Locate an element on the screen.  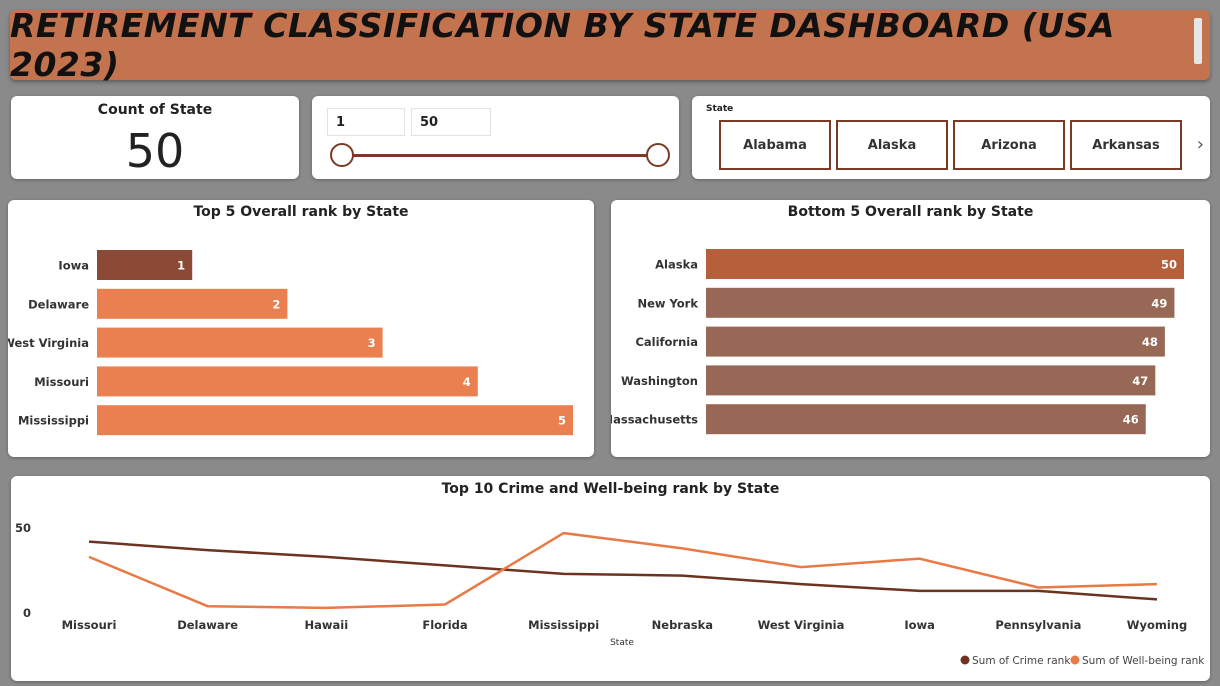
data-label-iowa: 1 is located at coordinates (181, 266).